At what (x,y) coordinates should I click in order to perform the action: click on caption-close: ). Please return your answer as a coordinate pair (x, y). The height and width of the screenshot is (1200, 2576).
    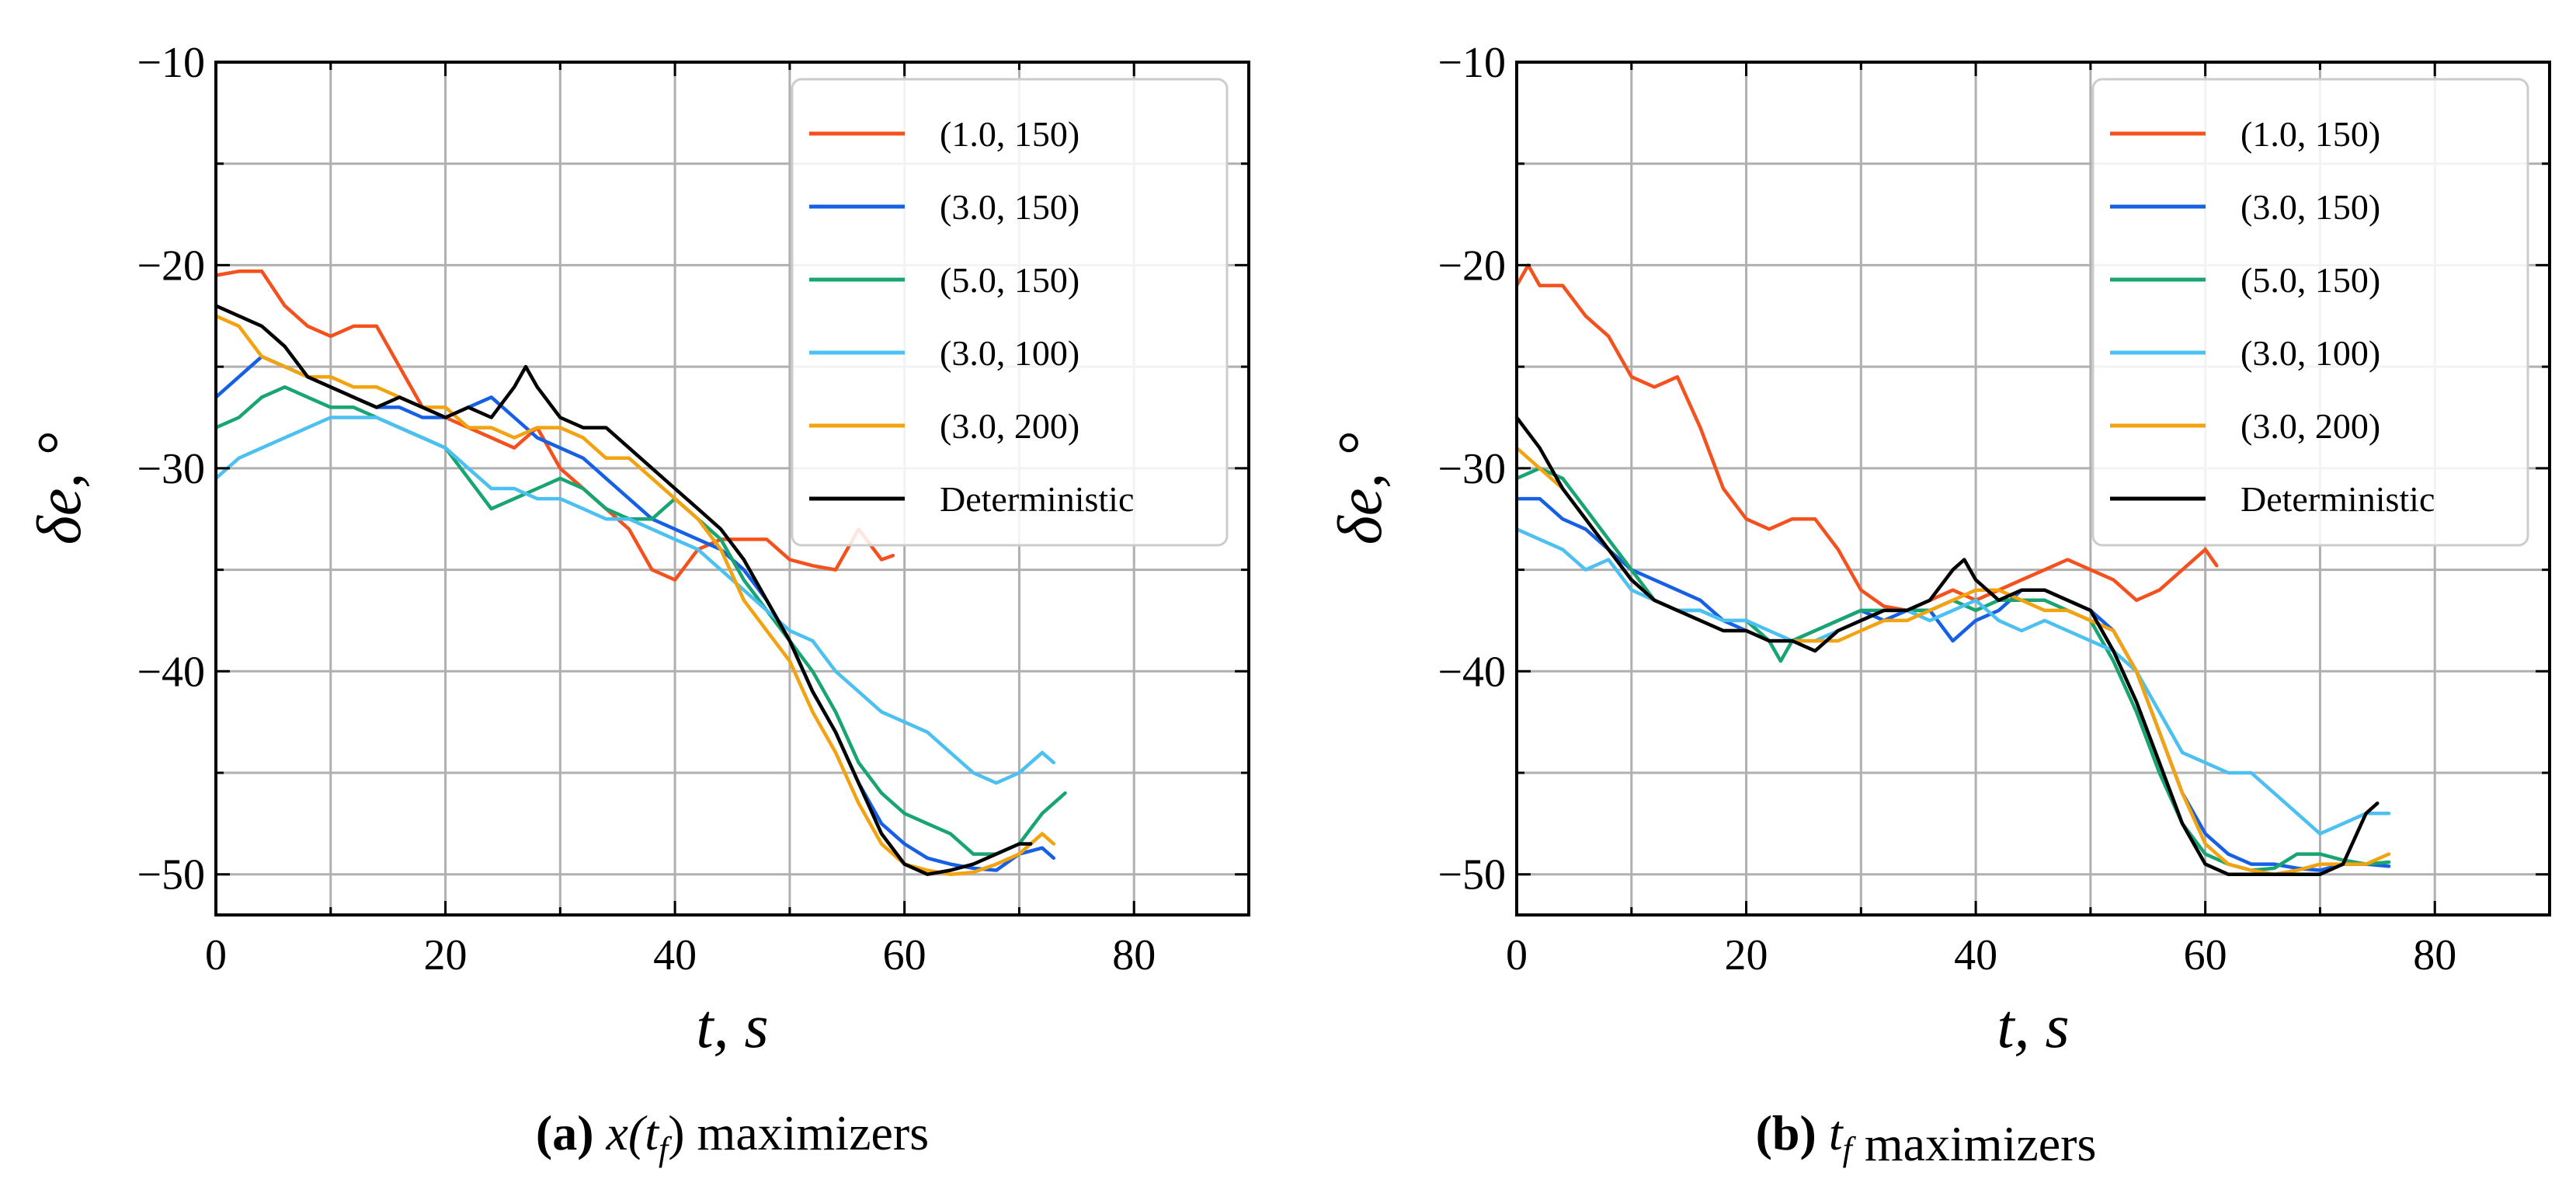
    Looking at the image, I should click on (676, 1132).